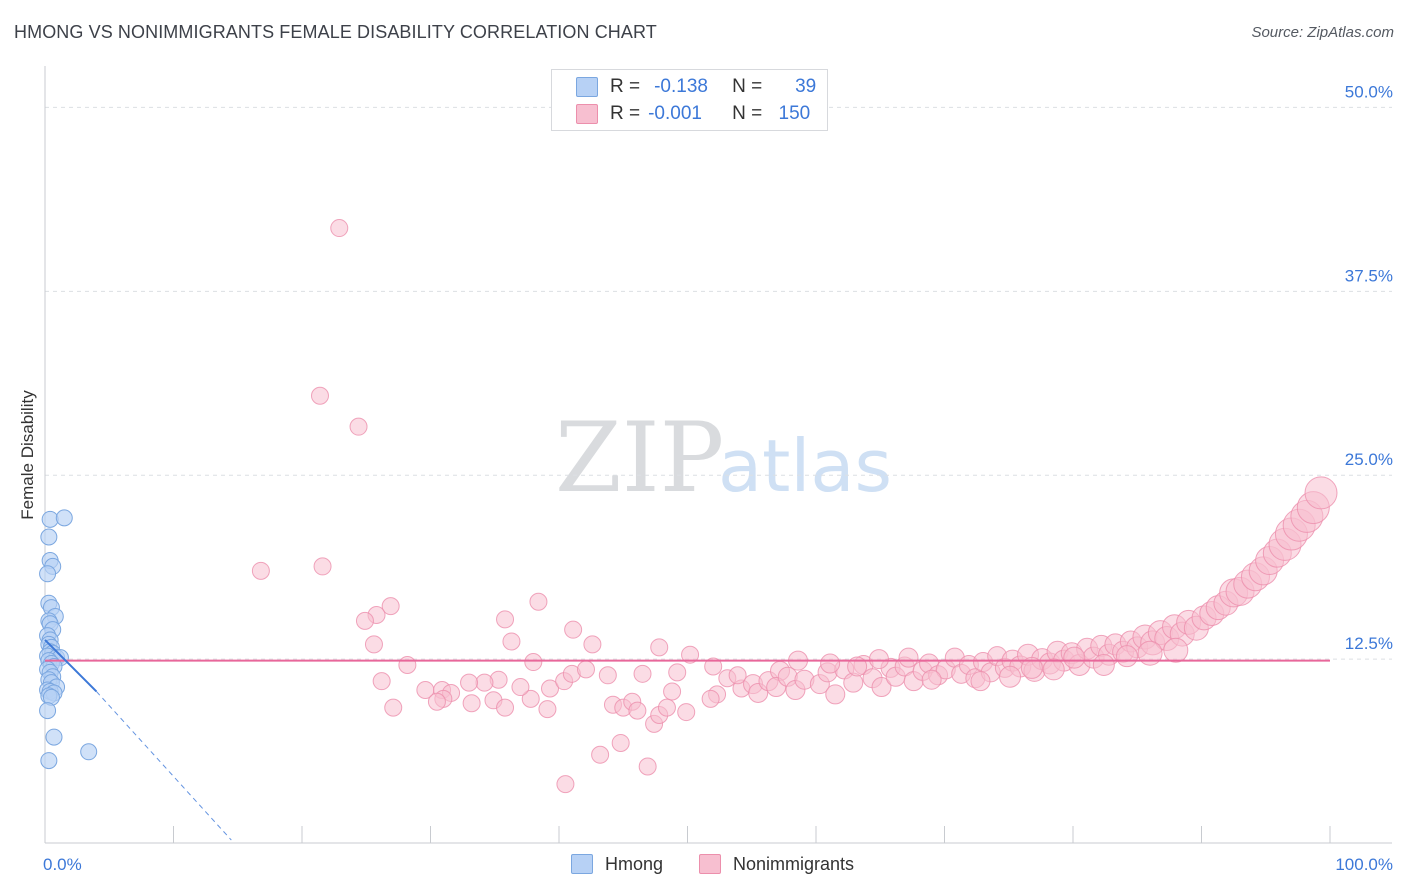  I want to click on hmong-n-label: N =, so click(747, 86).